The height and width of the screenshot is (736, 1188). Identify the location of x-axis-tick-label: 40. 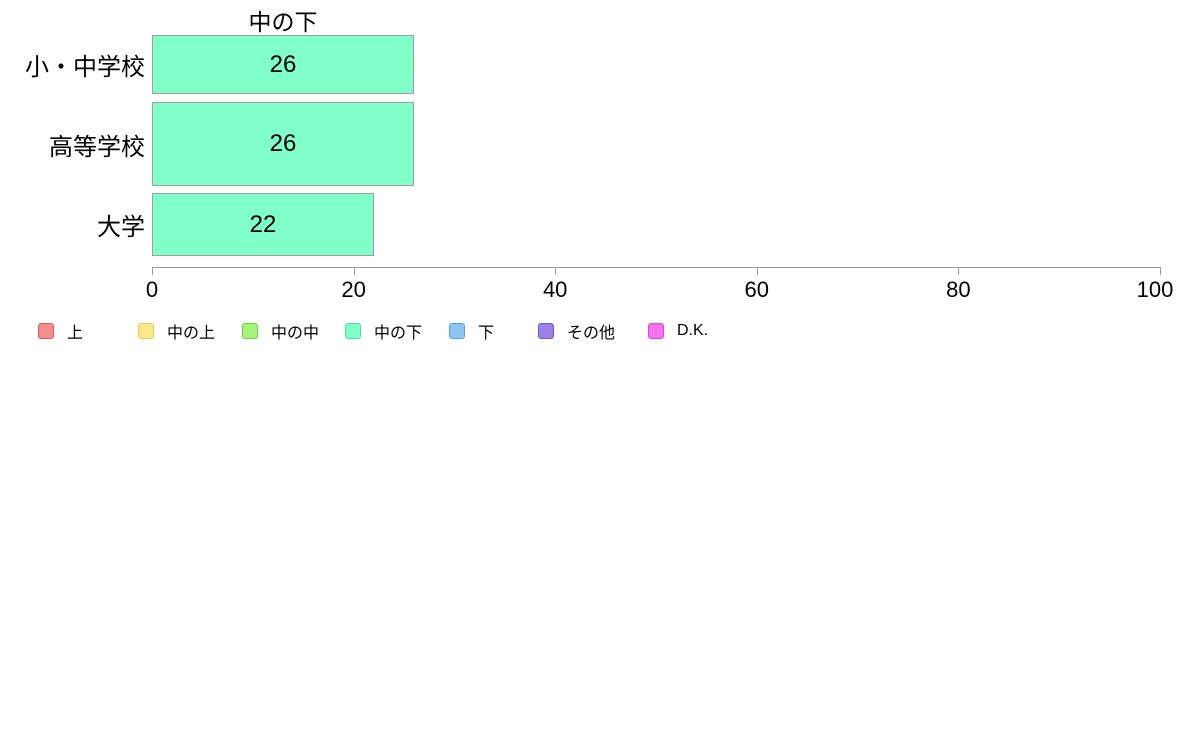
(555, 289).